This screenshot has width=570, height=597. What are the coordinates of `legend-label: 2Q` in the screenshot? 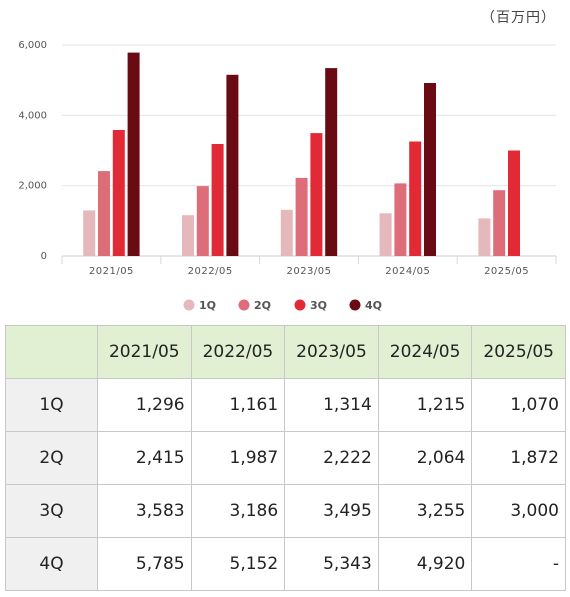 It's located at (262, 305).